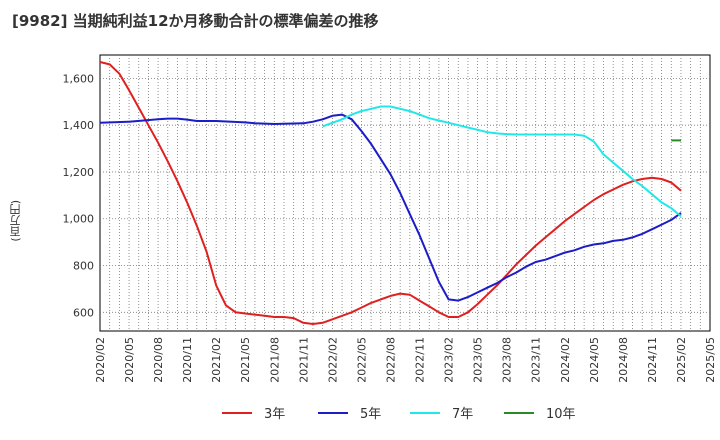 This screenshot has height=440, width=720. I want to click on y-tick-label: 1,000, so click(79, 219).